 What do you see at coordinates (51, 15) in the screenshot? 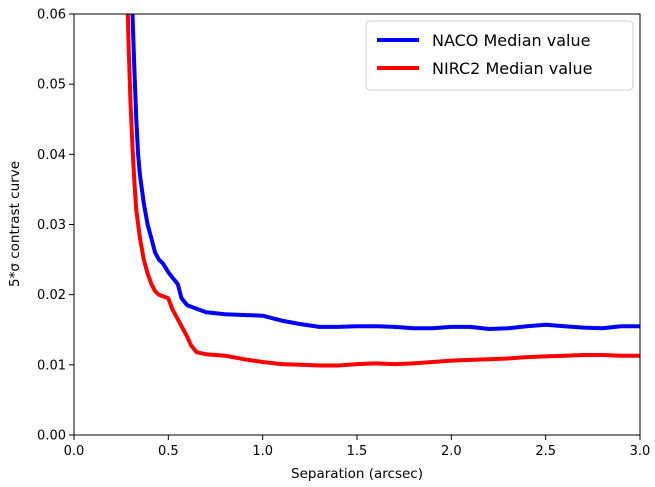
I see `y-tick-label: 0.06` at bounding box center [51, 15].